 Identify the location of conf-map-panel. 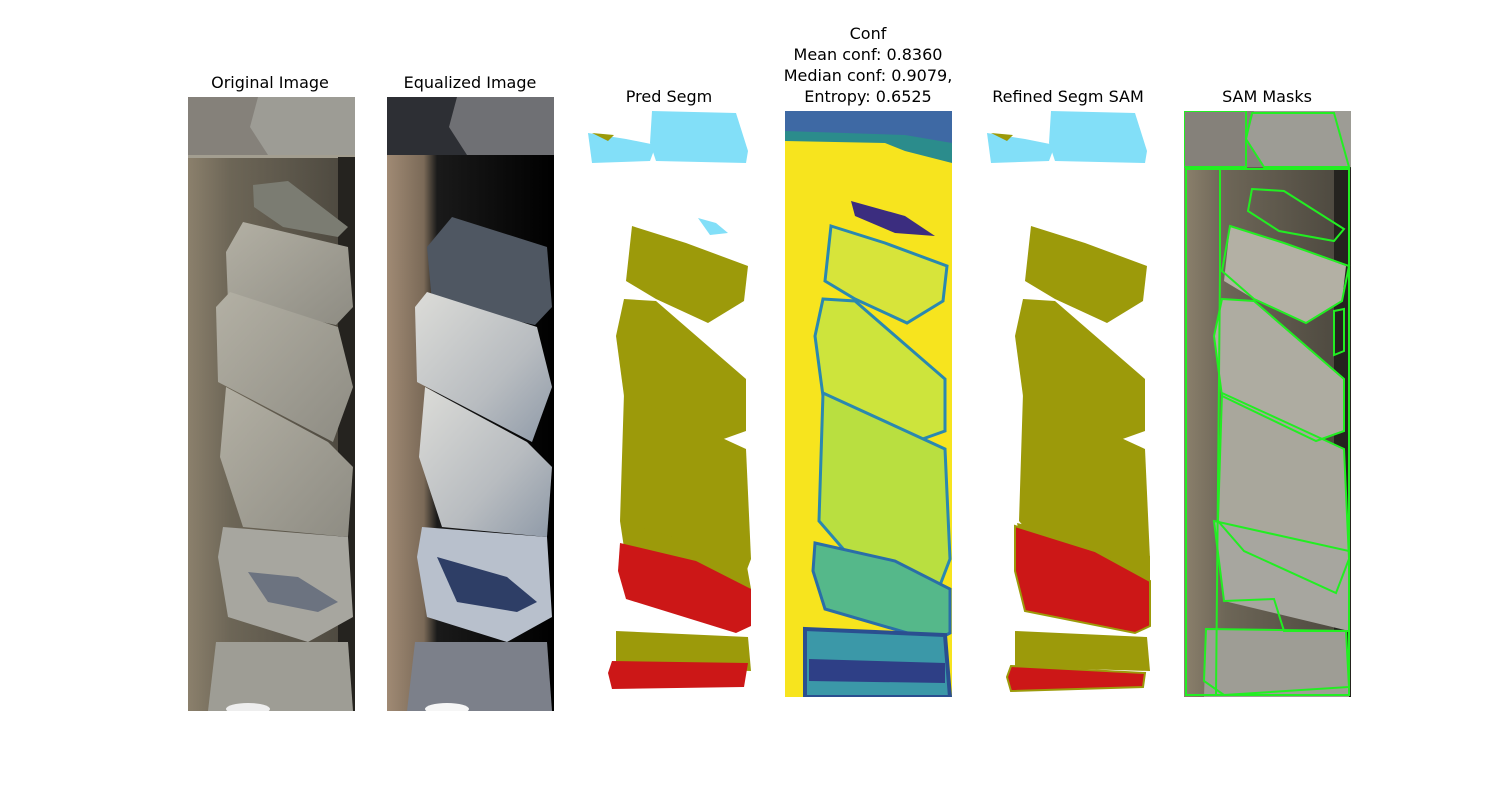
(868, 404).